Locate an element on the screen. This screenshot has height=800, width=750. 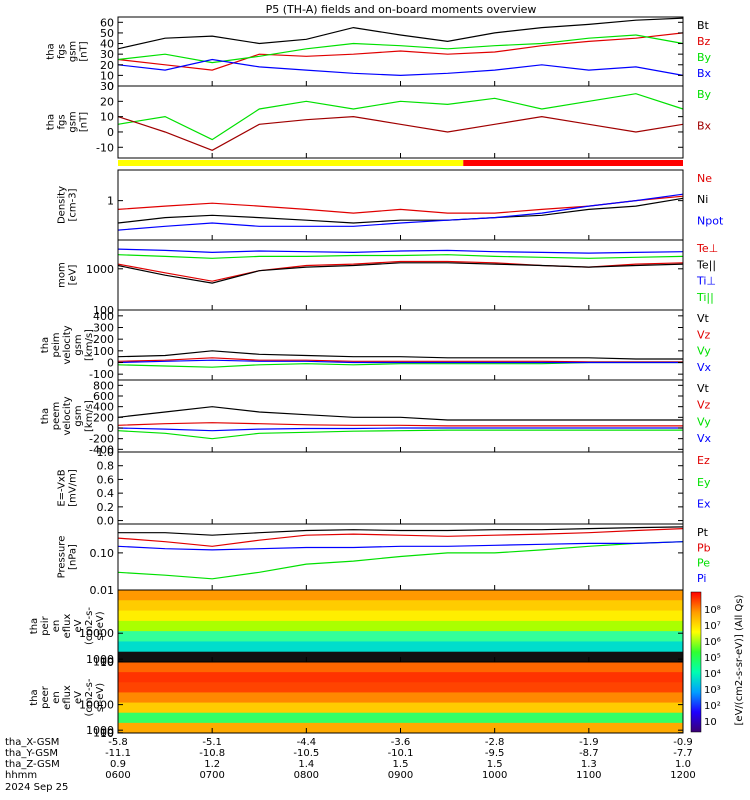
series-Ni-line is located at coordinates (400, 210).